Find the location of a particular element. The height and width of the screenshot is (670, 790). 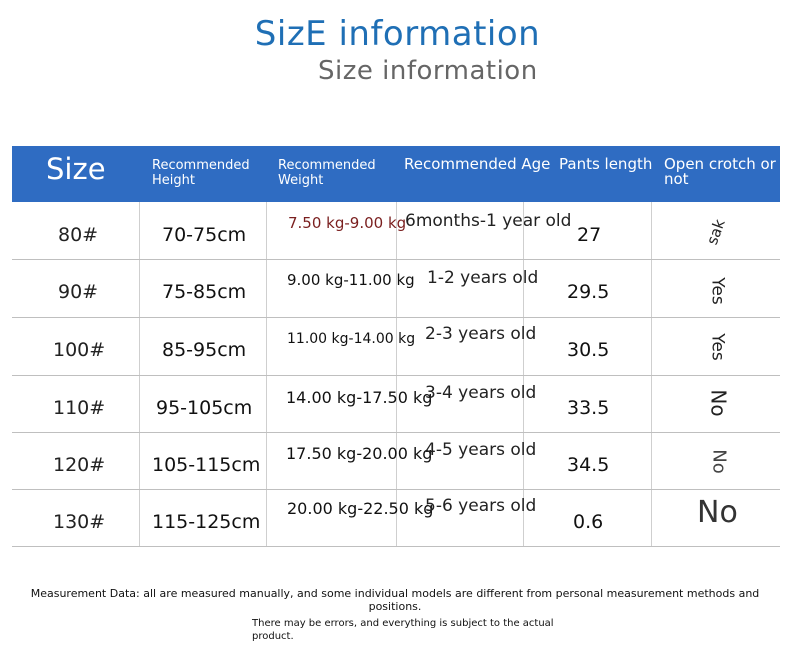

cell-pants: 30.5 is located at coordinates (588, 350).